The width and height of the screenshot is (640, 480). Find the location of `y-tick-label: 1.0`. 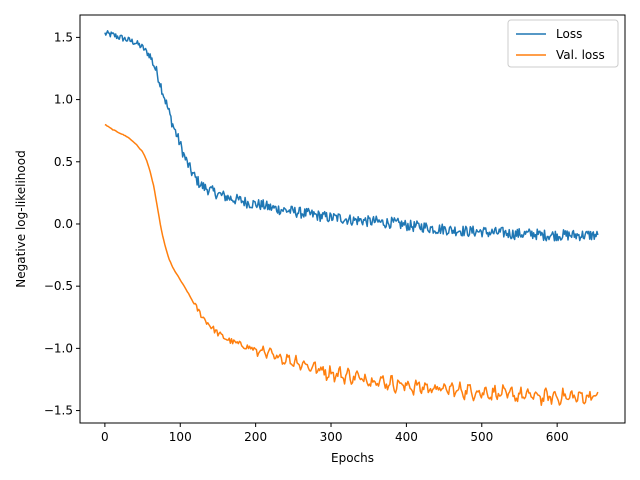

y-tick-label: 1.0 is located at coordinates (63, 100).